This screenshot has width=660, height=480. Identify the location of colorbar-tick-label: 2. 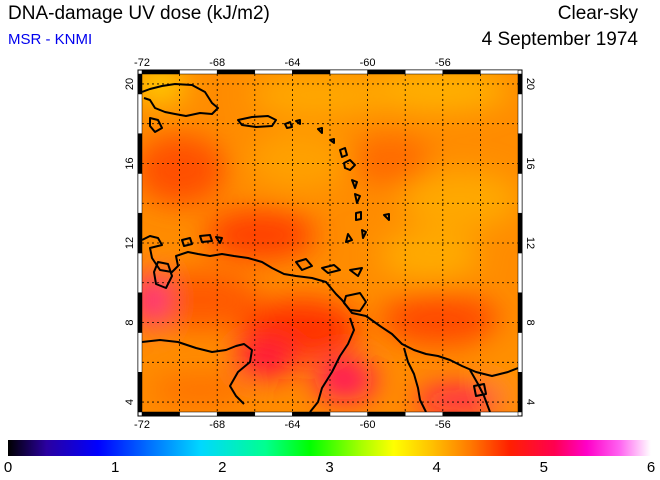
(222, 467).